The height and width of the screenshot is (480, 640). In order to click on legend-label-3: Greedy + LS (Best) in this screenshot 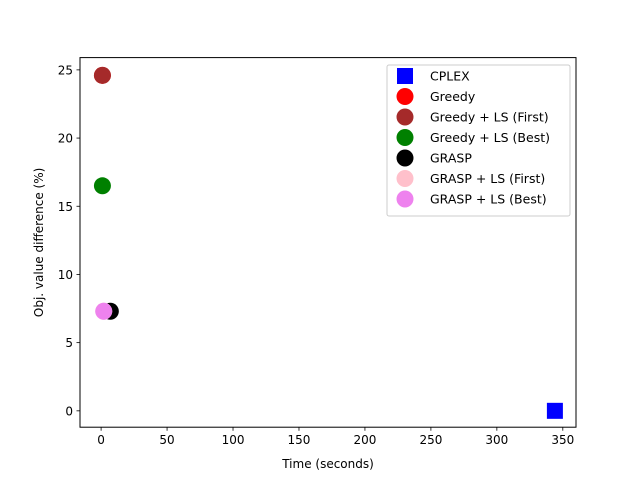, I will do `click(490, 137)`.